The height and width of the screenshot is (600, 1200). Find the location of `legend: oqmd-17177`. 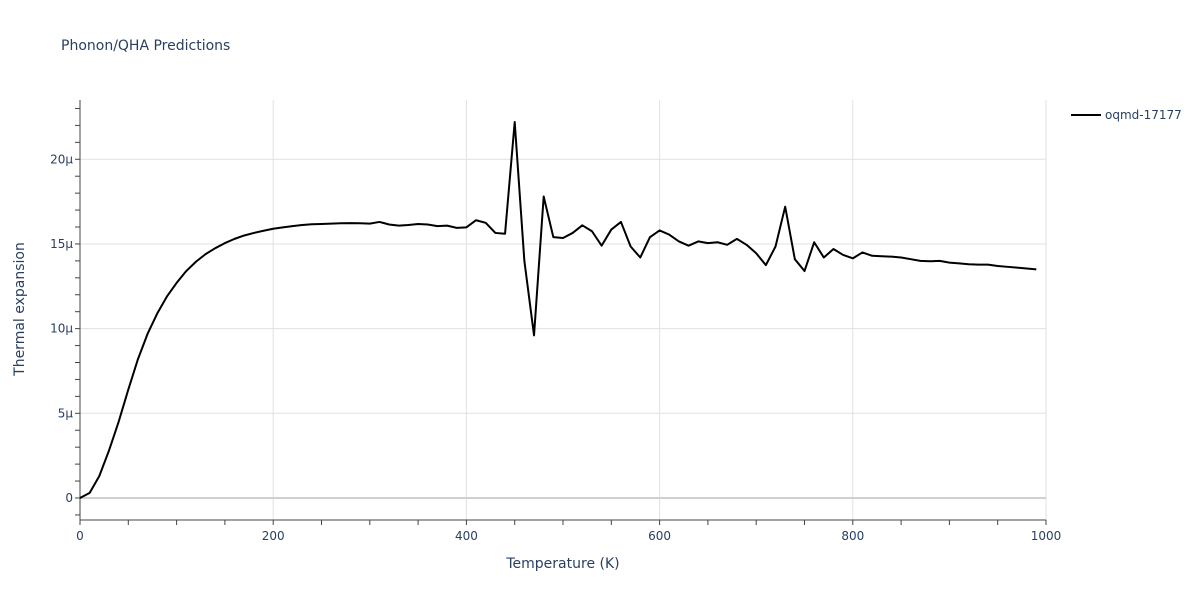

legend: oqmd-17177 is located at coordinates (1126, 115).